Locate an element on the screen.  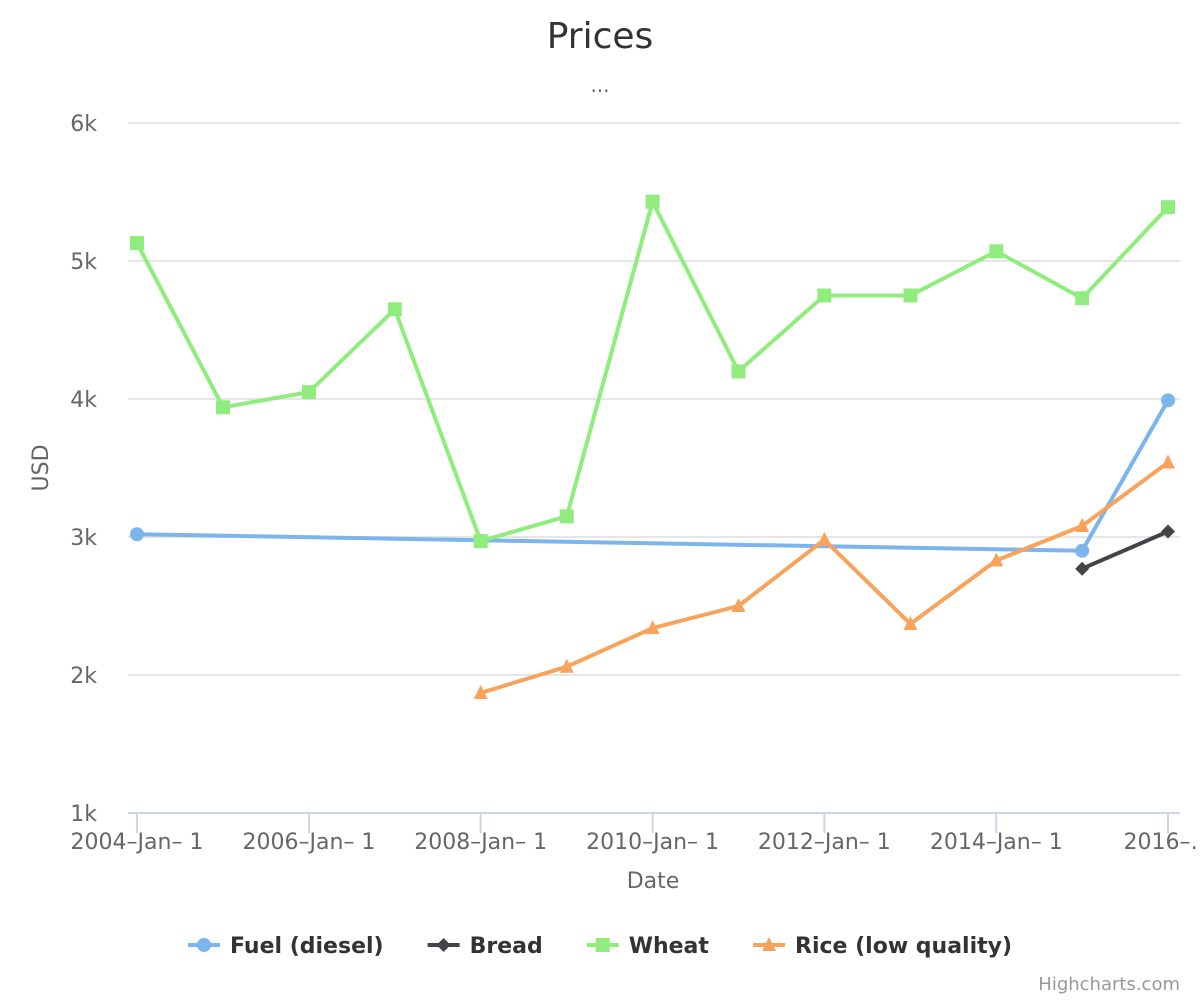
x-tick-label: 2012–Jan– 1 is located at coordinates (824, 842).